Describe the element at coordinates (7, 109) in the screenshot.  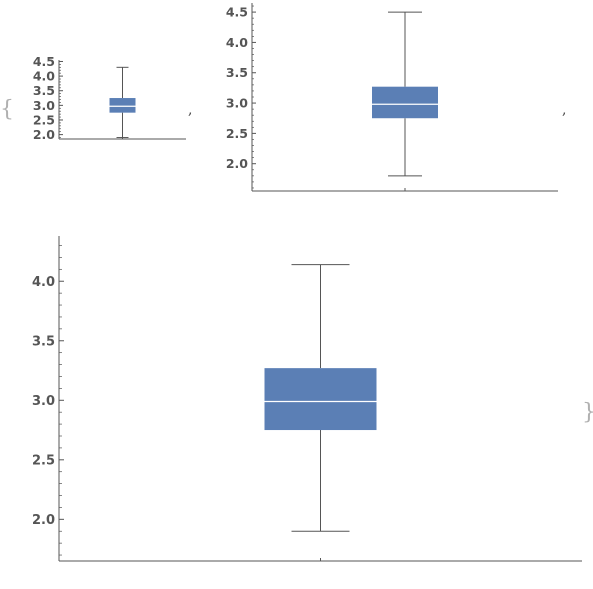
I see `open-brace: {` at that location.